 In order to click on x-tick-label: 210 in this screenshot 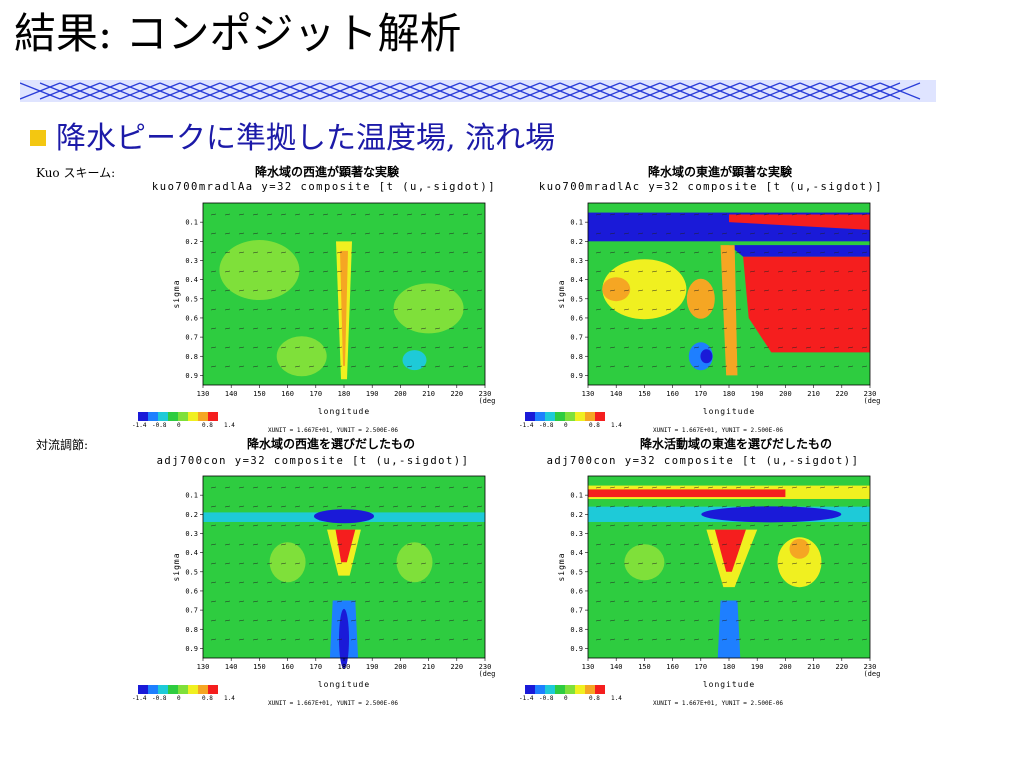, I will do `click(428, 667)`.